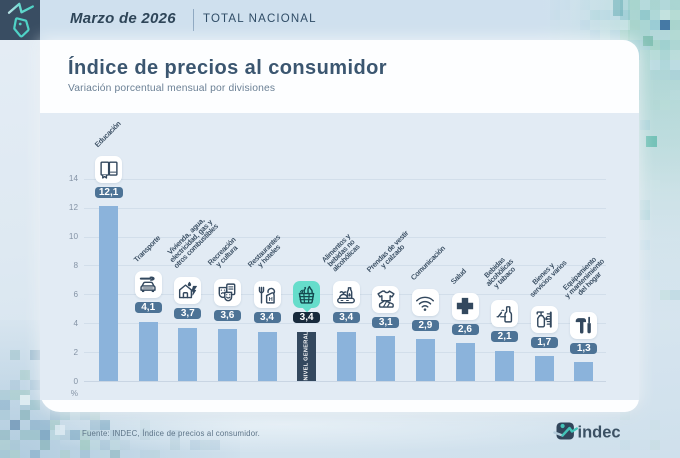  Describe the element at coordinates (271, 300) in the screenshot. I see `svg-text: H` at that location.